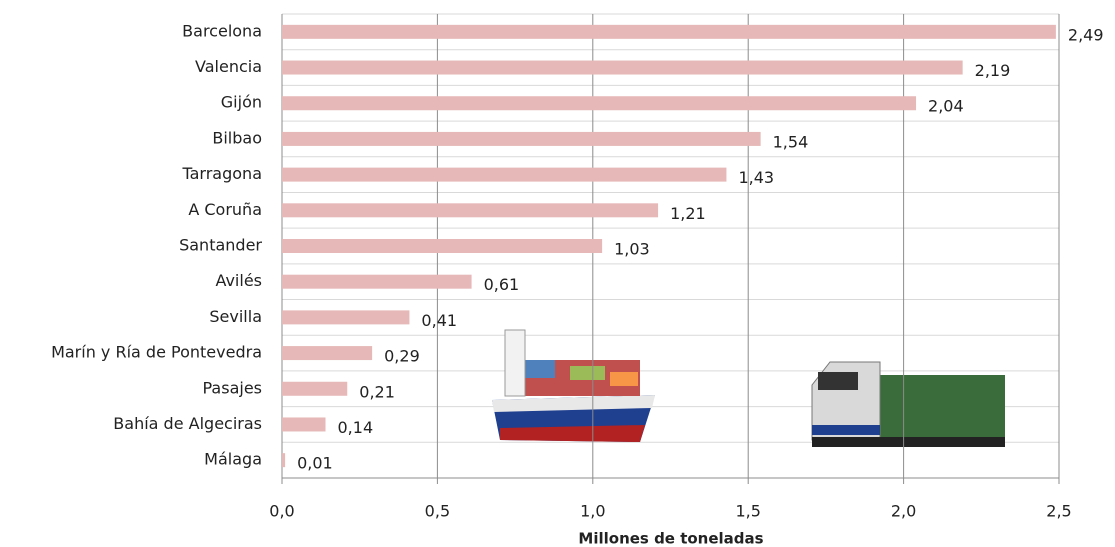 The width and height of the screenshot is (1115, 547). I want to click on value-label: 2,19, so click(993, 70).